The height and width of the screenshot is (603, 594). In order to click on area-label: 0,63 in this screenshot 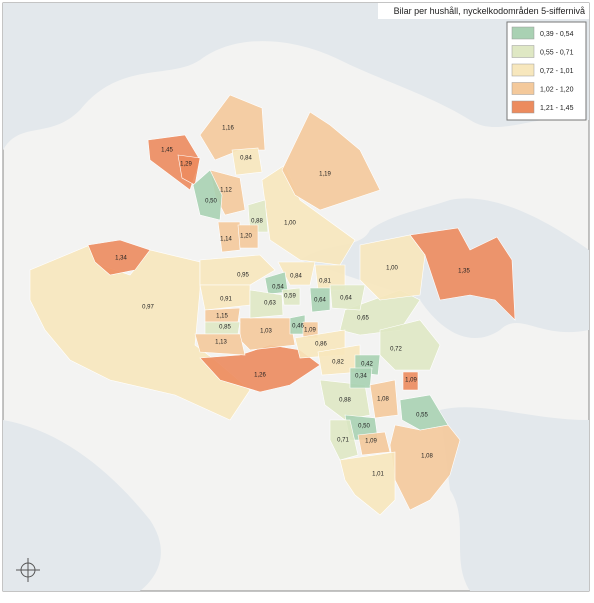, I will do `click(270, 304)`.